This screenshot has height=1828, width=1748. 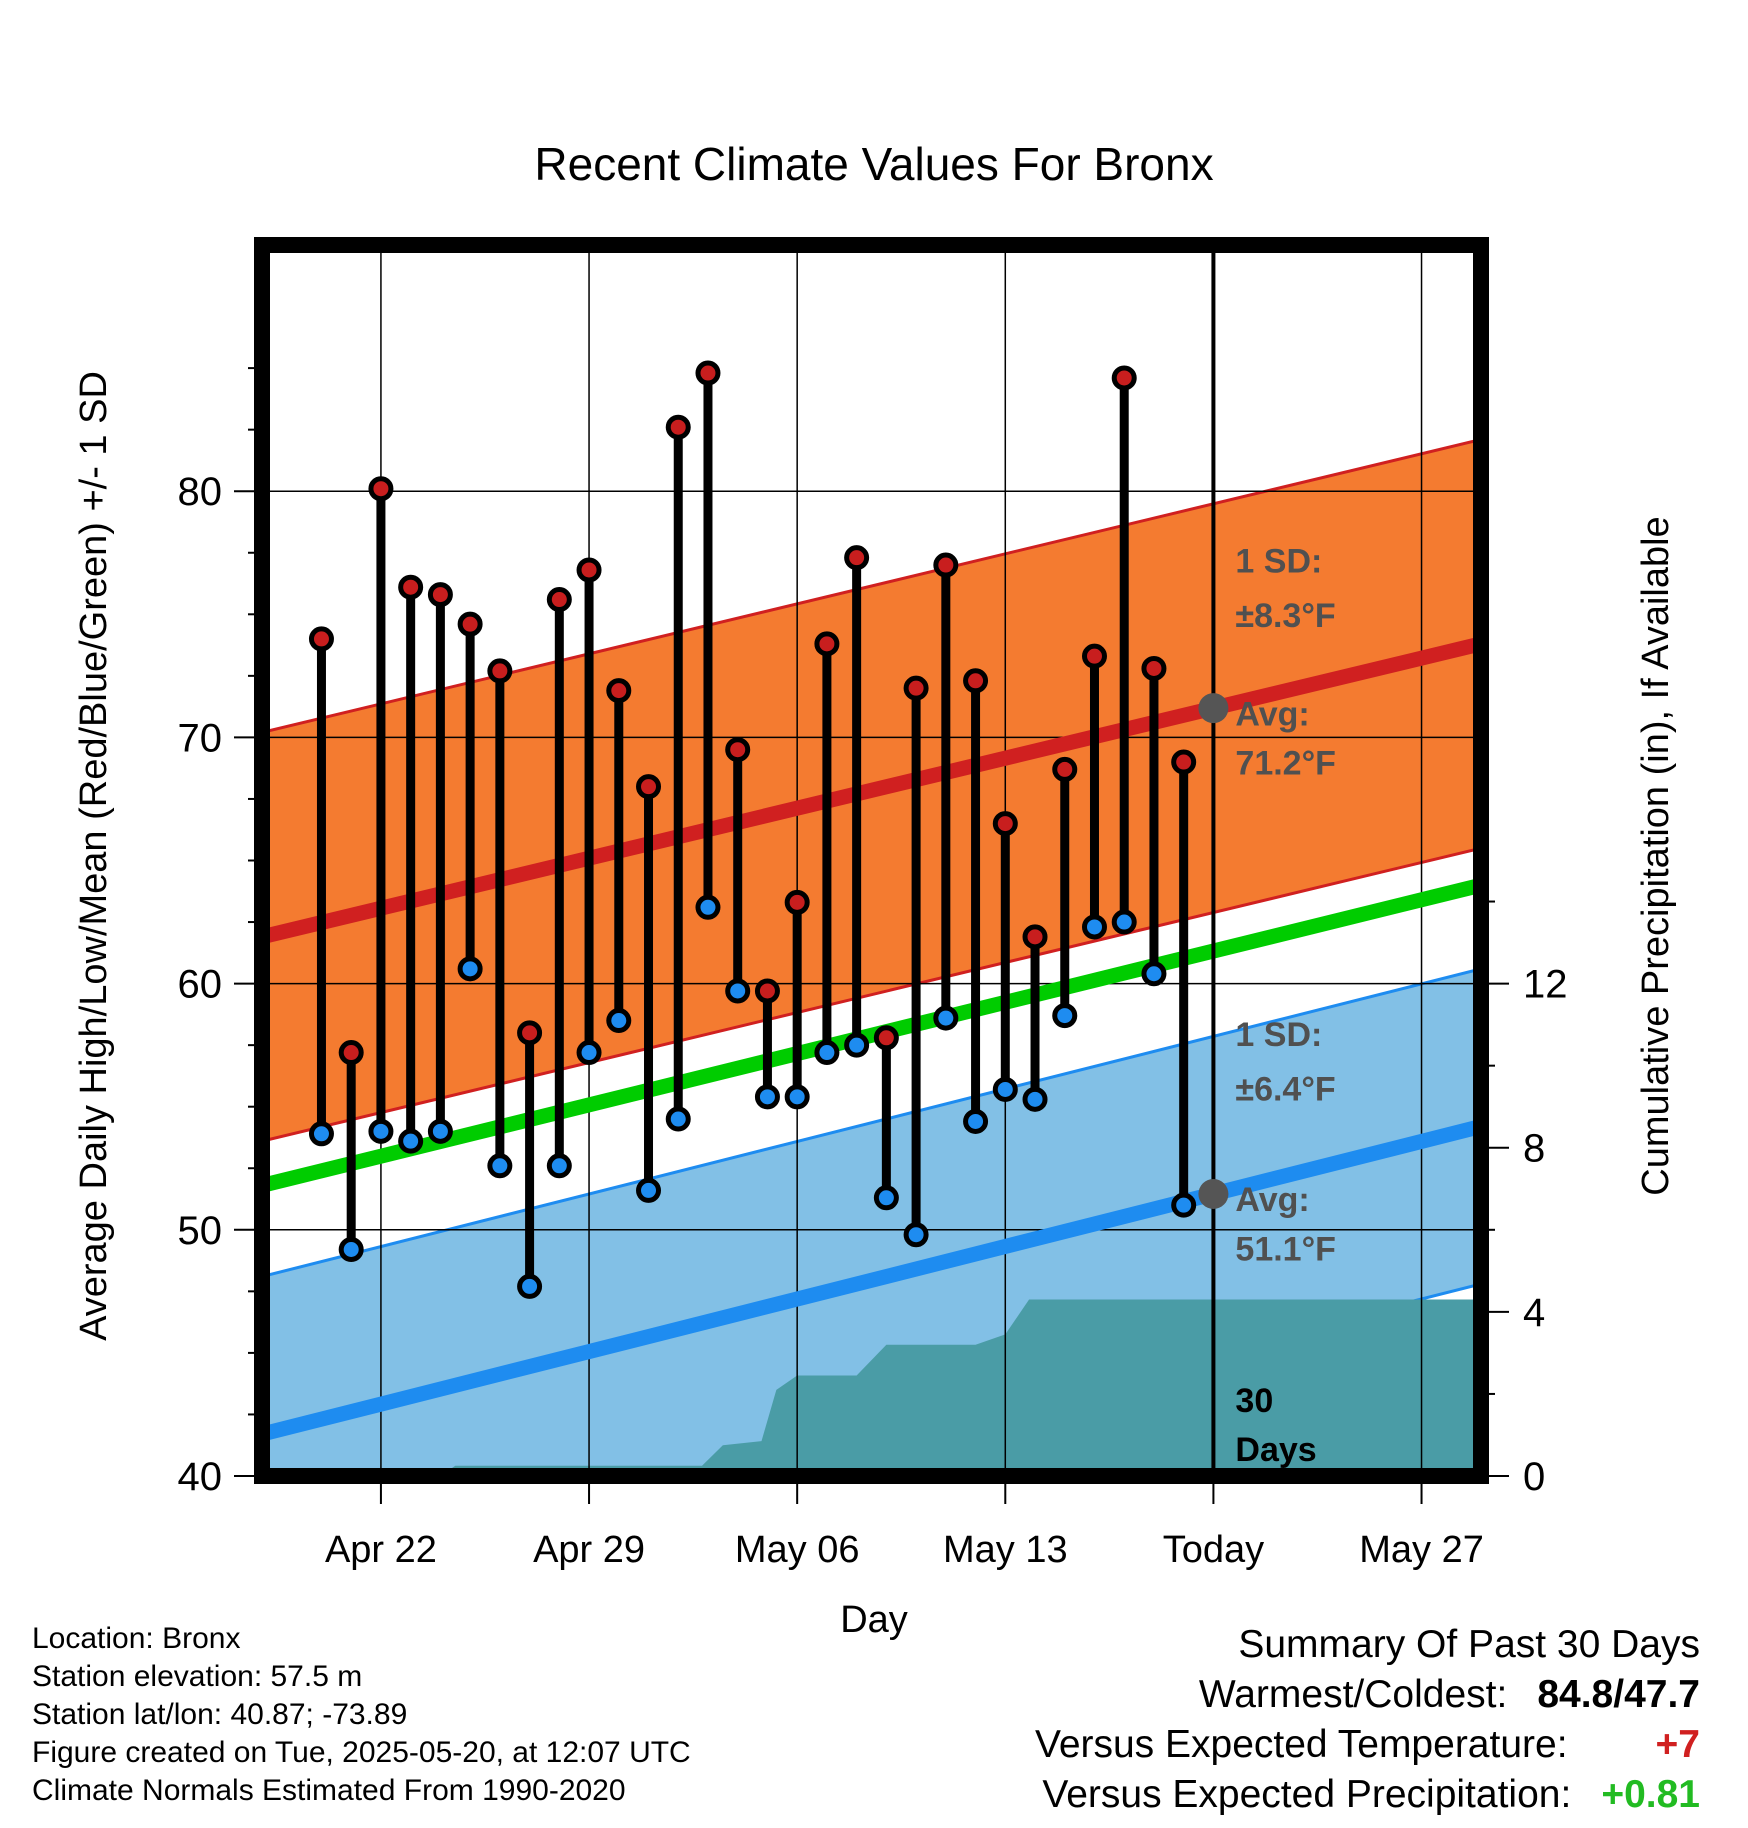 I want to click on precip-row: Versus Expected Precipitation: +0.81, so click(x=1367, y=1795).